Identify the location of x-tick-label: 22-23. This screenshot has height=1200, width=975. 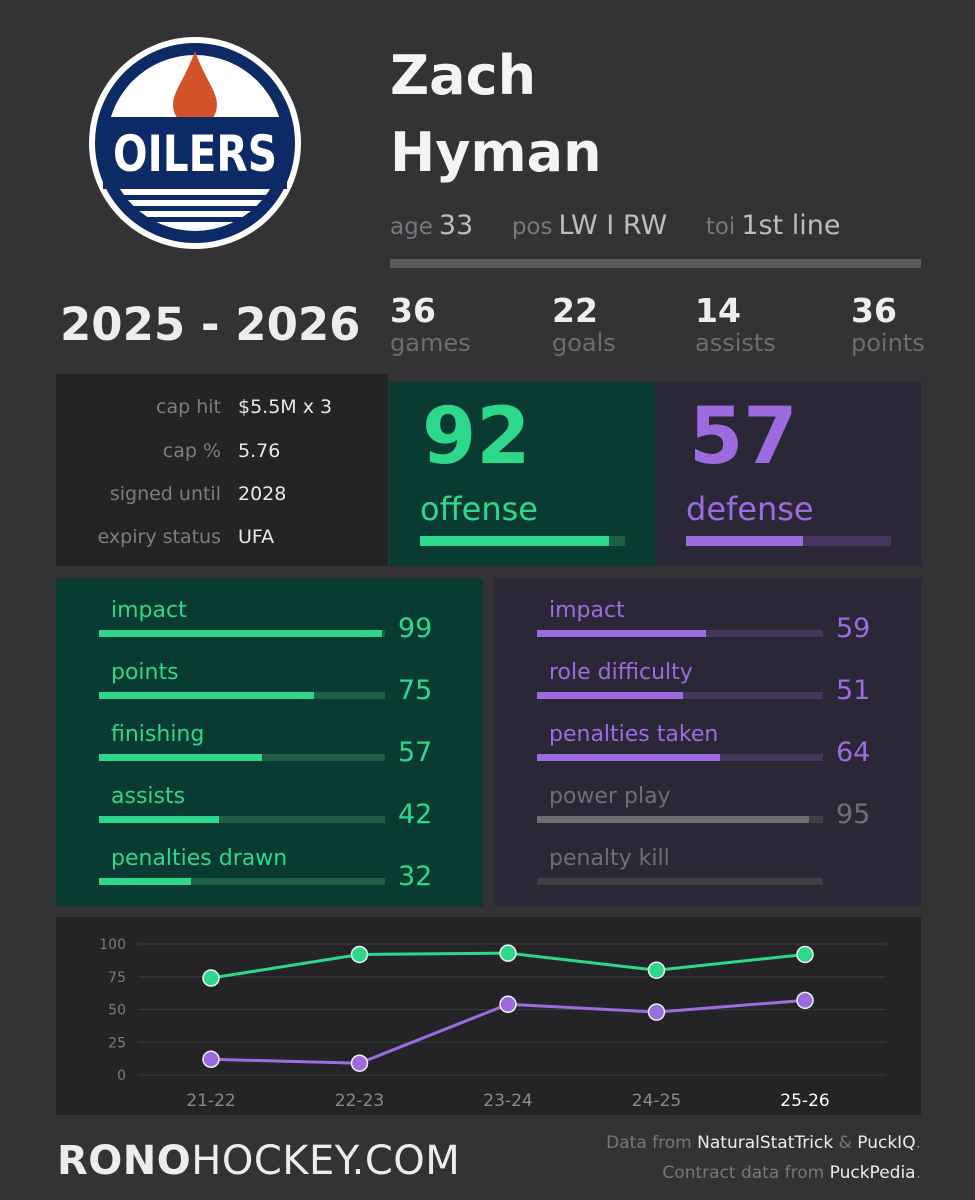
(359, 1101).